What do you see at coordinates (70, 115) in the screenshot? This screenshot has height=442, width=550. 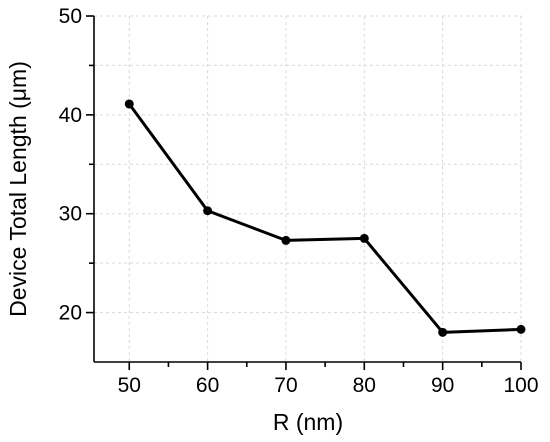 I see `y-tick-label: 40` at bounding box center [70, 115].